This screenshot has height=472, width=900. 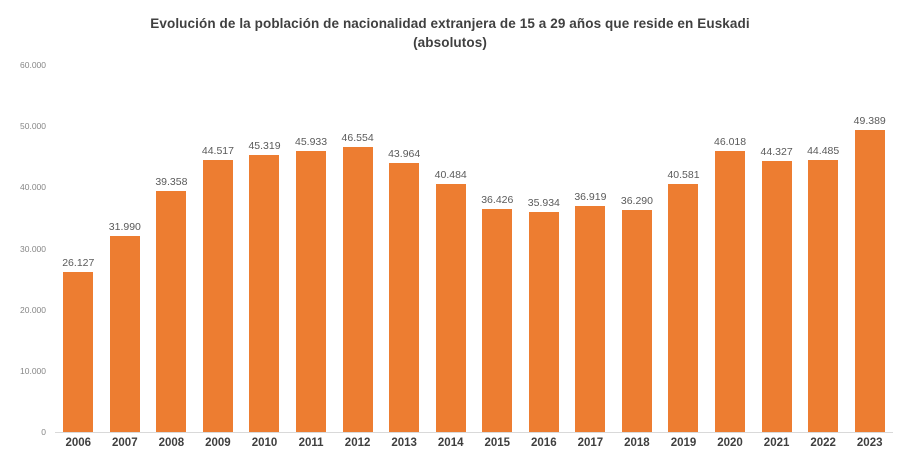 I want to click on bar-value-label: 46.554, so click(x=357, y=138).